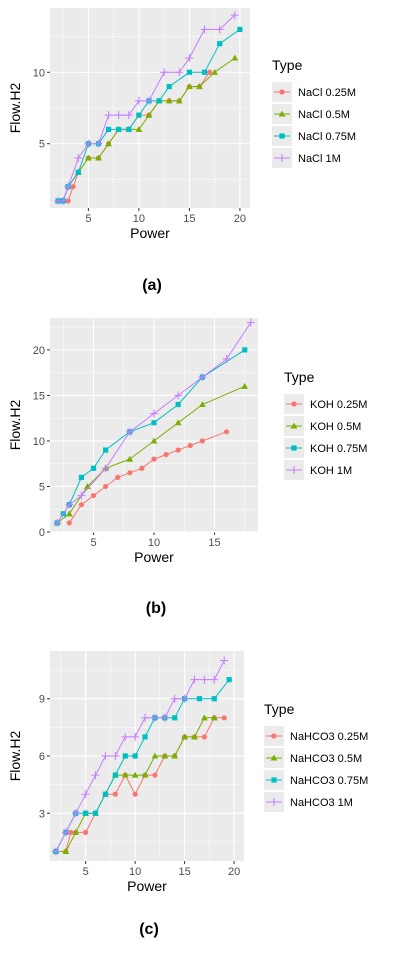  I want to click on legend-item: KOH 0.5M, so click(322, 426).